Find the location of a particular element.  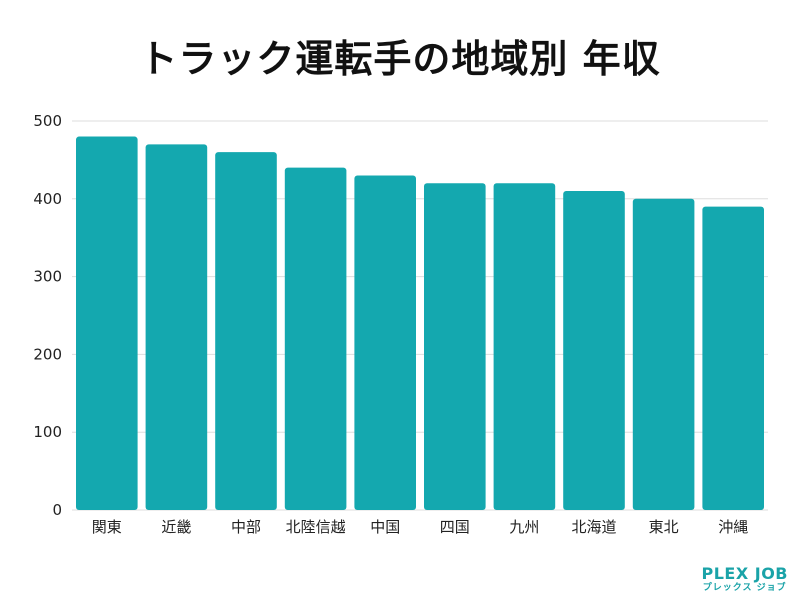

y-tick-label: 100 is located at coordinates (47, 432).